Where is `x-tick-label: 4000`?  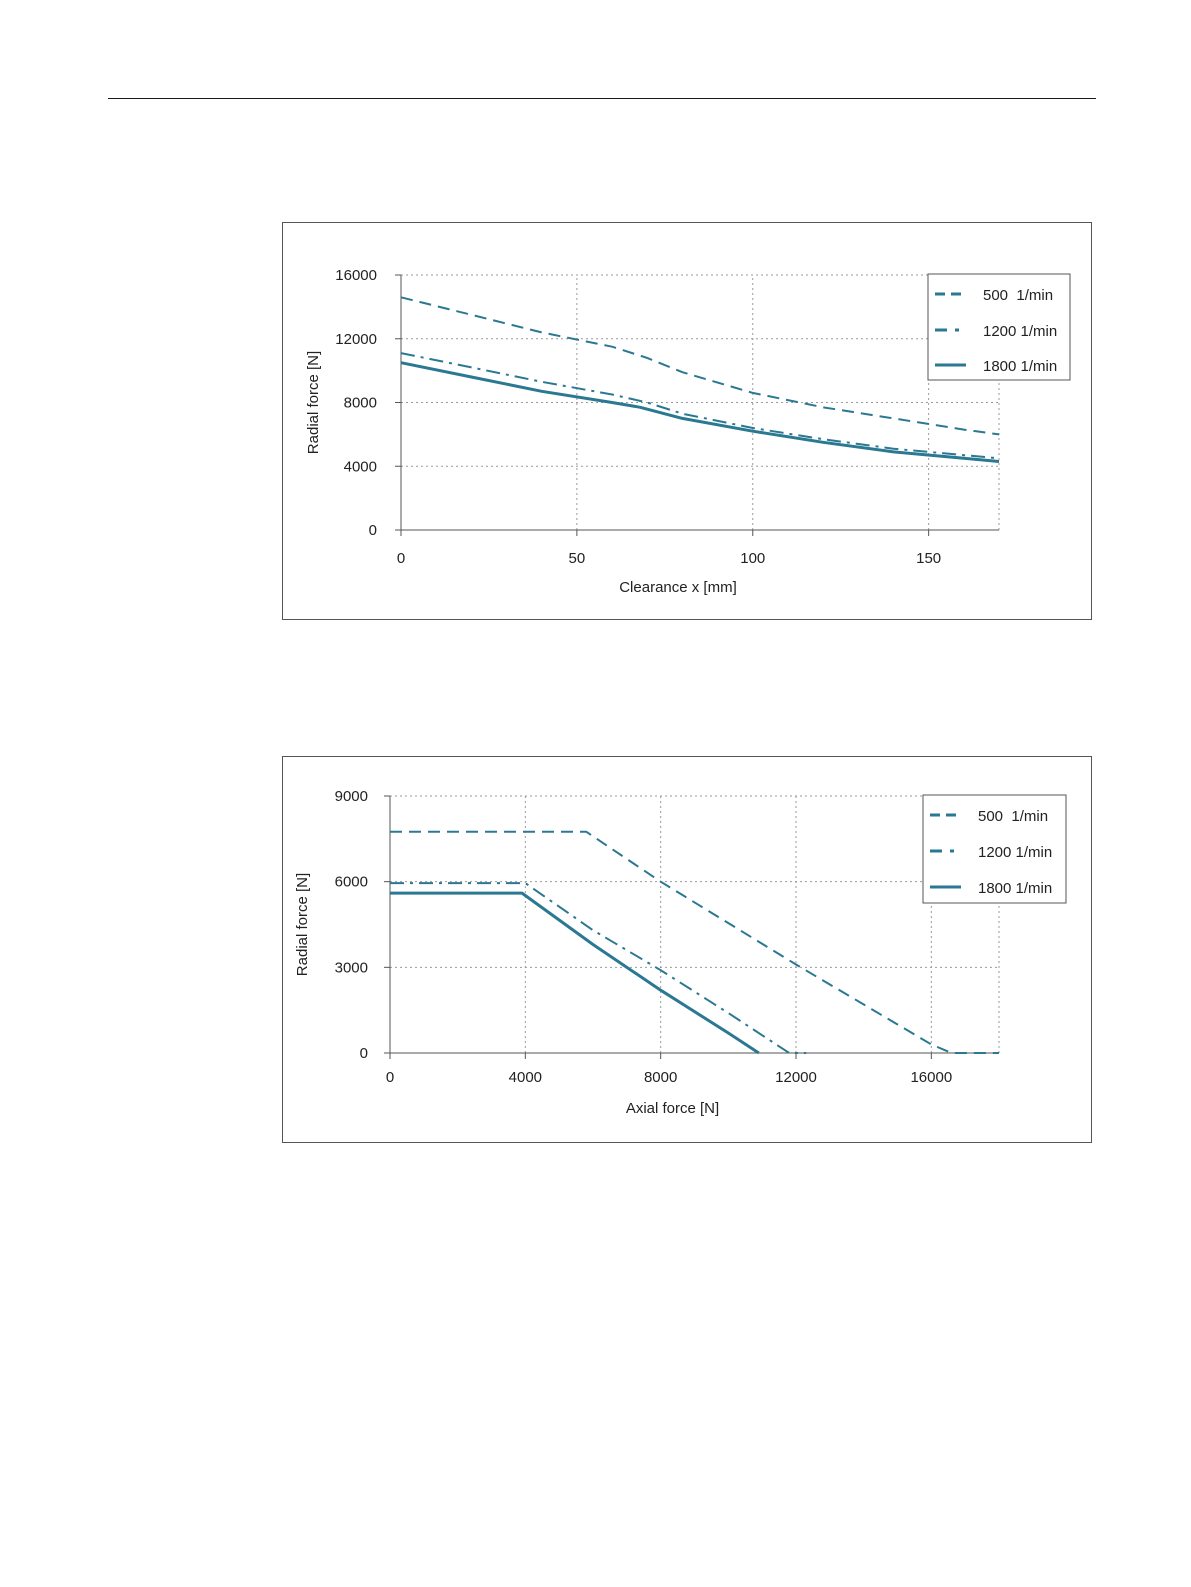
x-tick-label: 4000 is located at coordinates (525, 1077).